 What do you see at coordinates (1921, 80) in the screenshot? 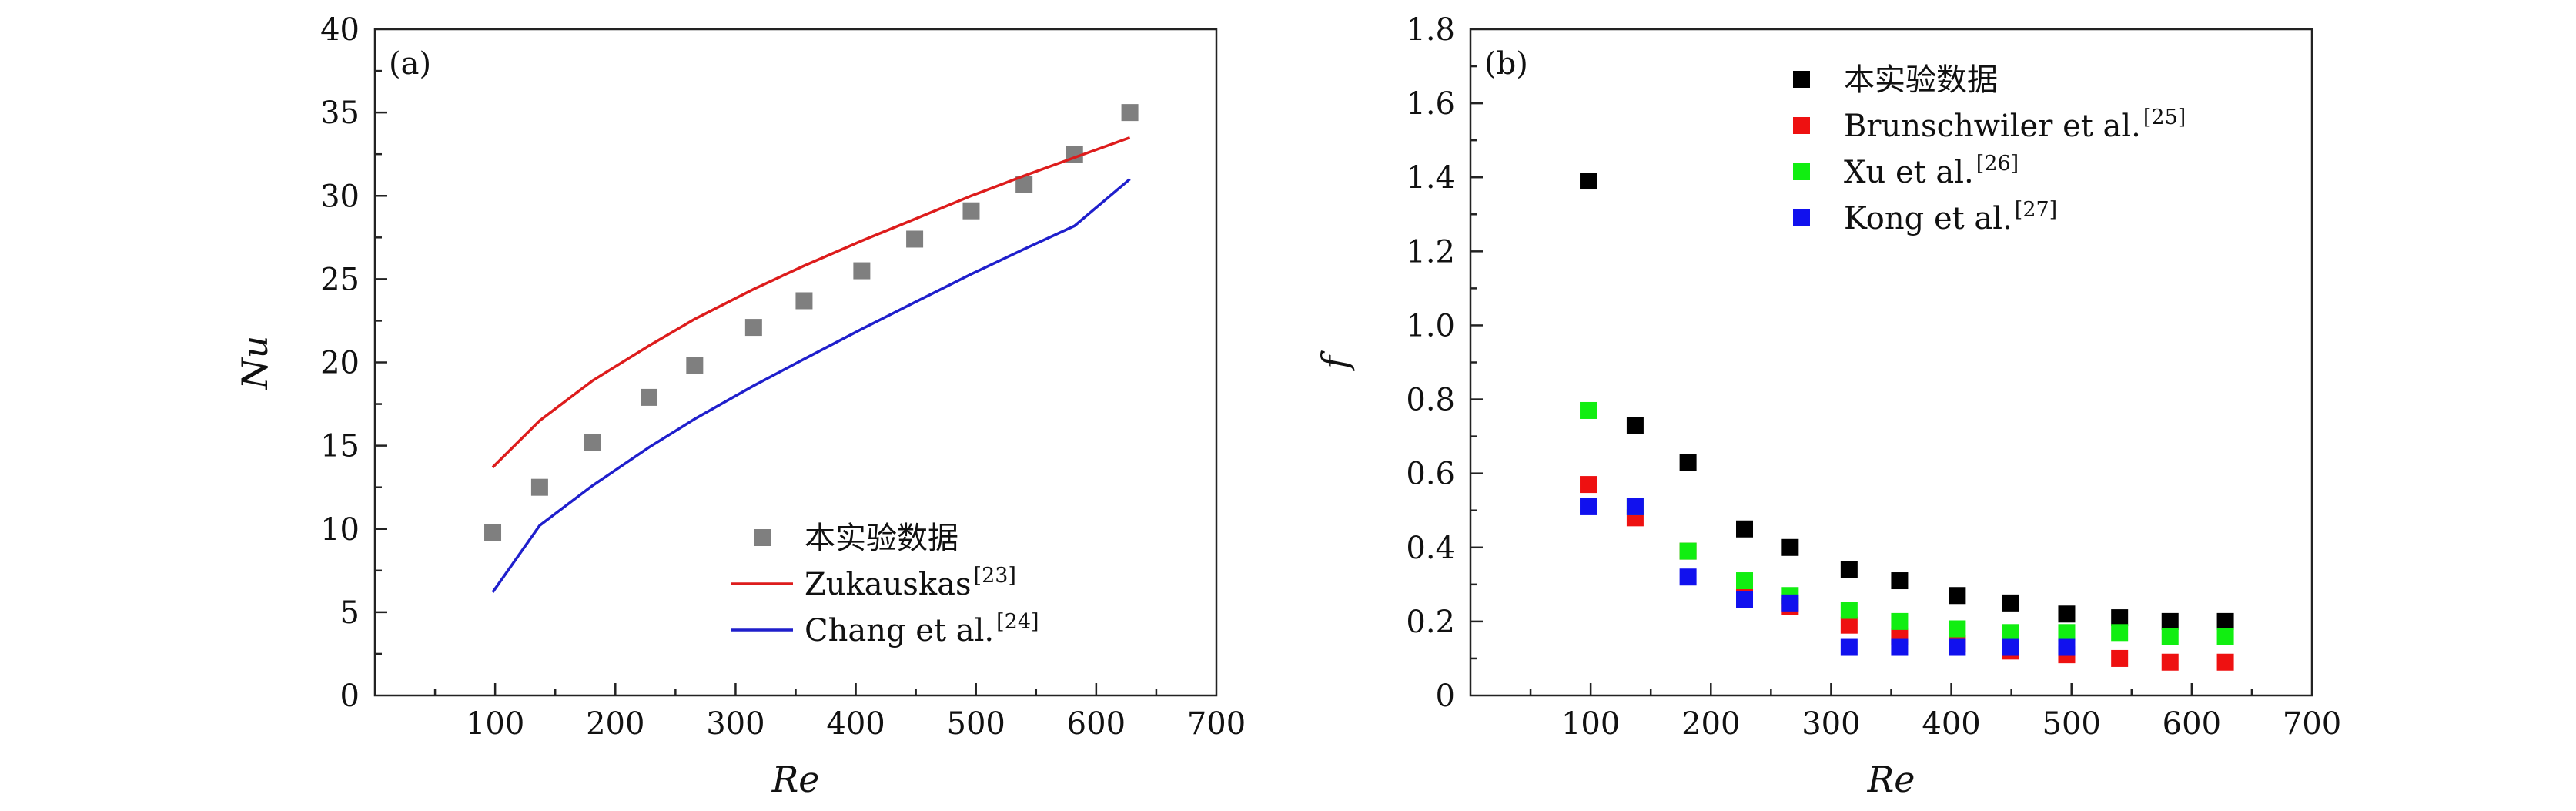
I see `legend-label-text: 本实验数据` at bounding box center [1921, 80].